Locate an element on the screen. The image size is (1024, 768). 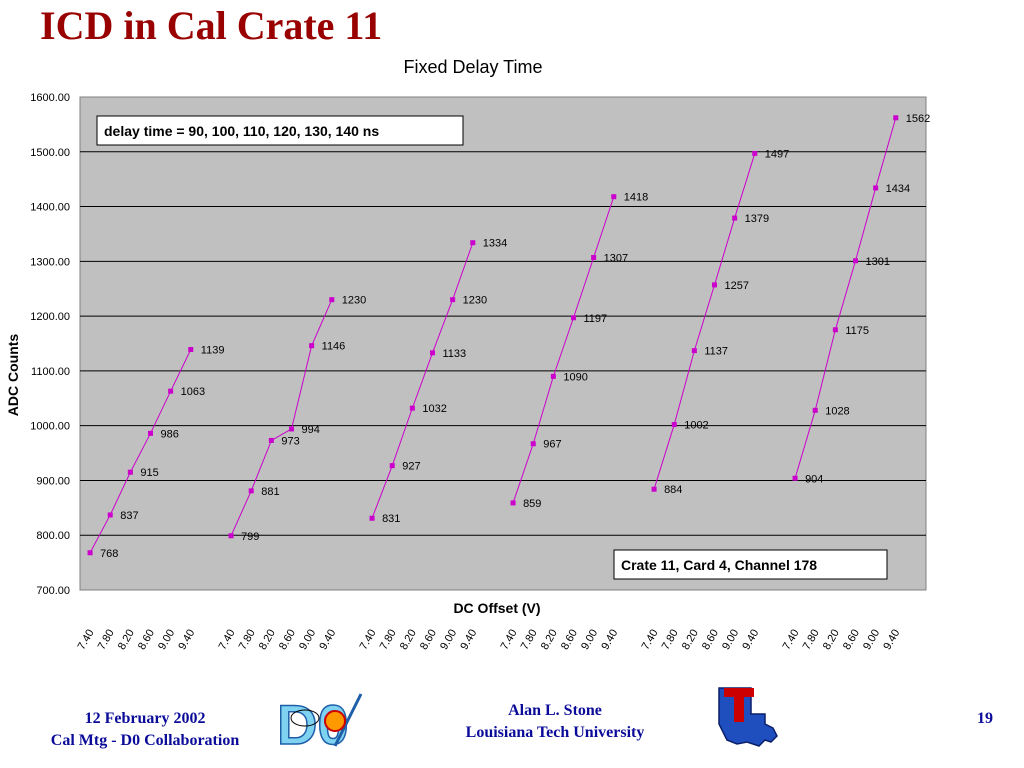
data-label: 973 is located at coordinates (290, 441).